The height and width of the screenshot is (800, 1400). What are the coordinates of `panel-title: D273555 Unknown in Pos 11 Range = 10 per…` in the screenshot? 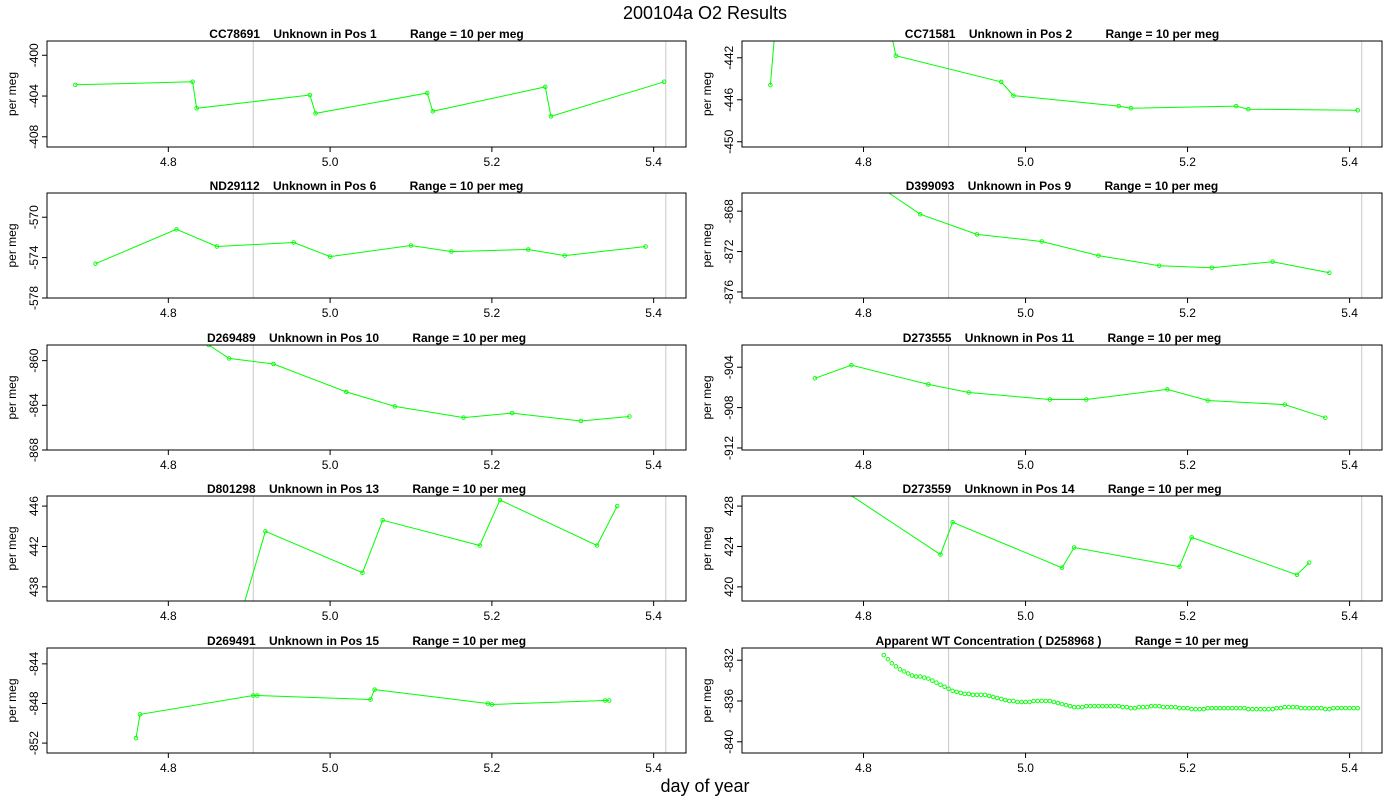 It's located at (1062, 338).